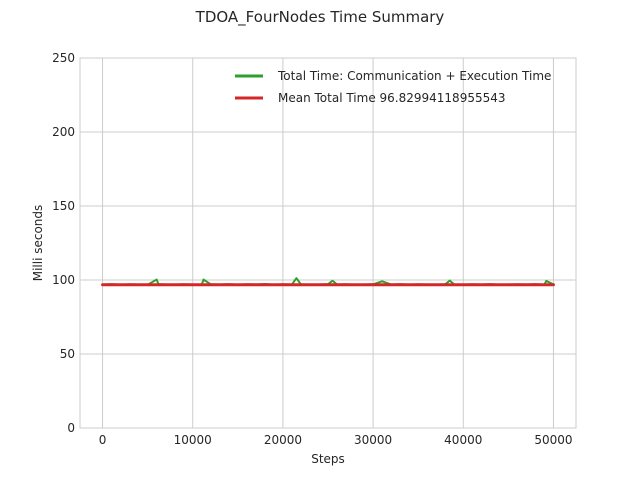  Describe the element at coordinates (67, 354) in the screenshot. I see `y-tick-label: 50` at that location.